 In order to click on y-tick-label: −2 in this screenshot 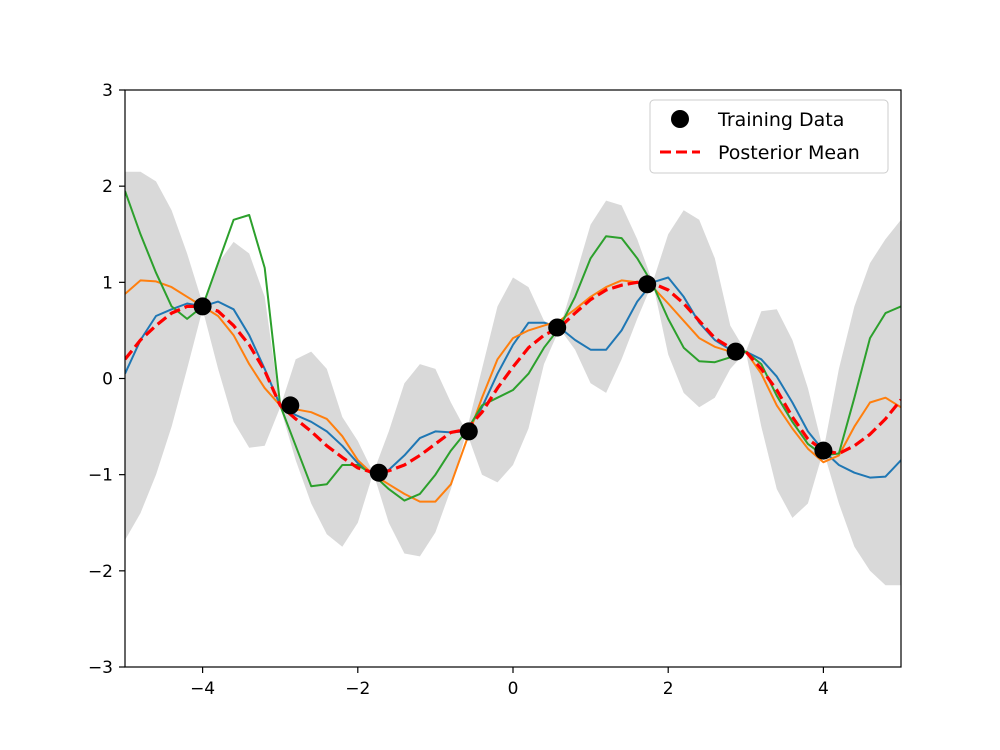, I will do `click(100, 572)`.